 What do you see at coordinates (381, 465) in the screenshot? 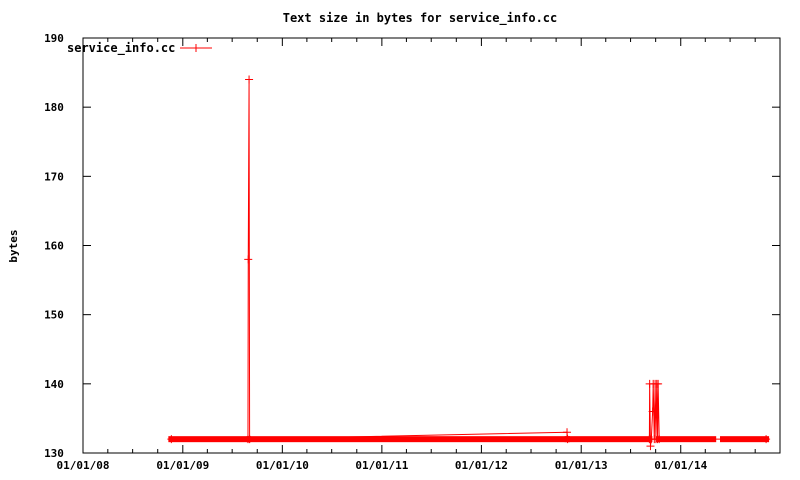
I see `x-tick-label: 01/01/11` at bounding box center [381, 465].